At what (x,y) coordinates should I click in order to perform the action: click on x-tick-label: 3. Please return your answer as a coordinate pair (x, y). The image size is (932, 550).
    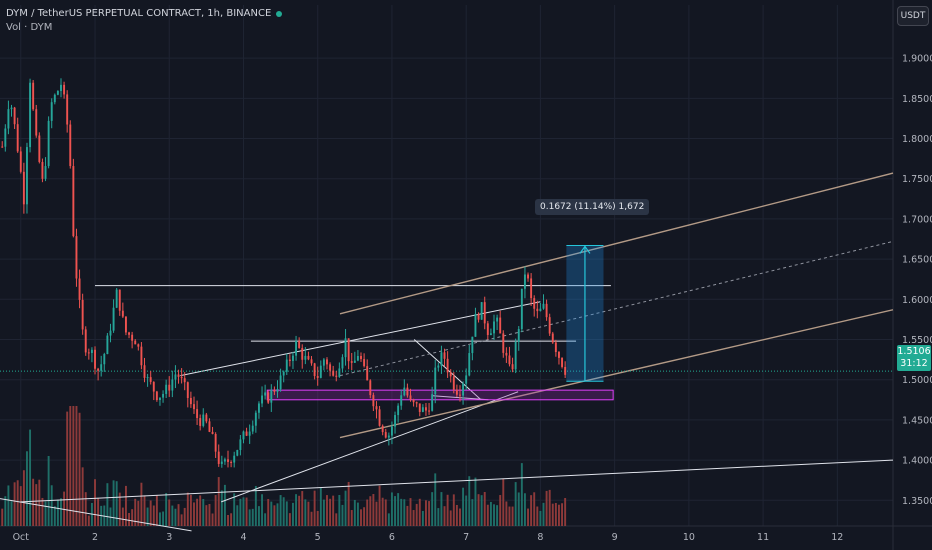
    Looking at the image, I should click on (169, 537).